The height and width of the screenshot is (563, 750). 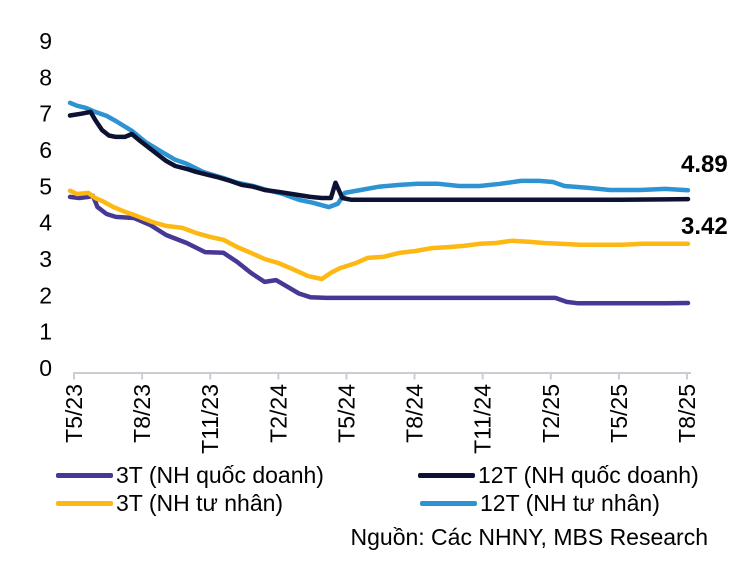 I want to click on y-axis-tick-label: 0, so click(x=45, y=368).